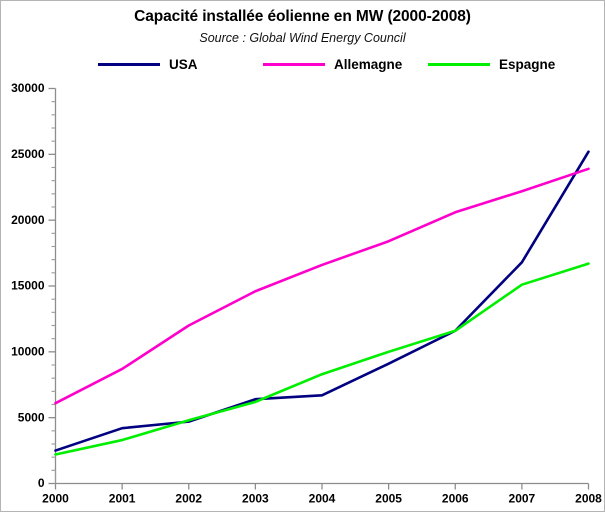  Describe the element at coordinates (28, 88) in the screenshot. I see `y-axis-tick-label: 30000` at that location.